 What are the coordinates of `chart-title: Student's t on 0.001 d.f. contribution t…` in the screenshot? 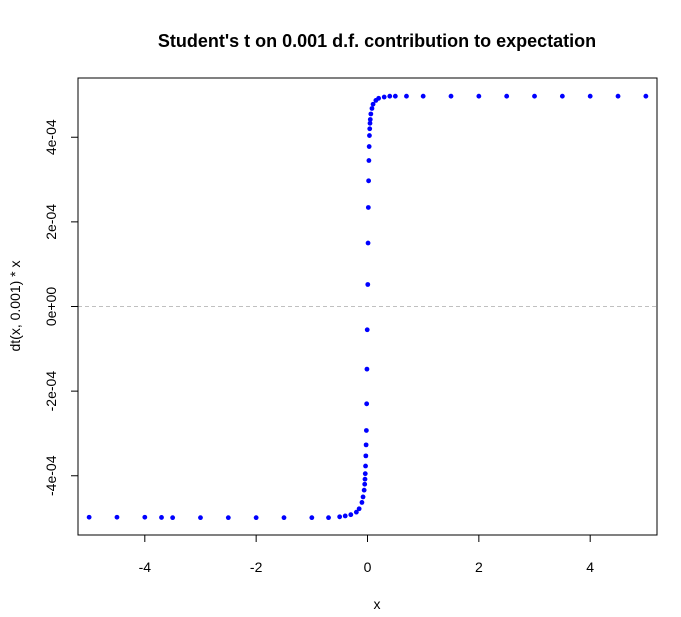 It's located at (377, 41).